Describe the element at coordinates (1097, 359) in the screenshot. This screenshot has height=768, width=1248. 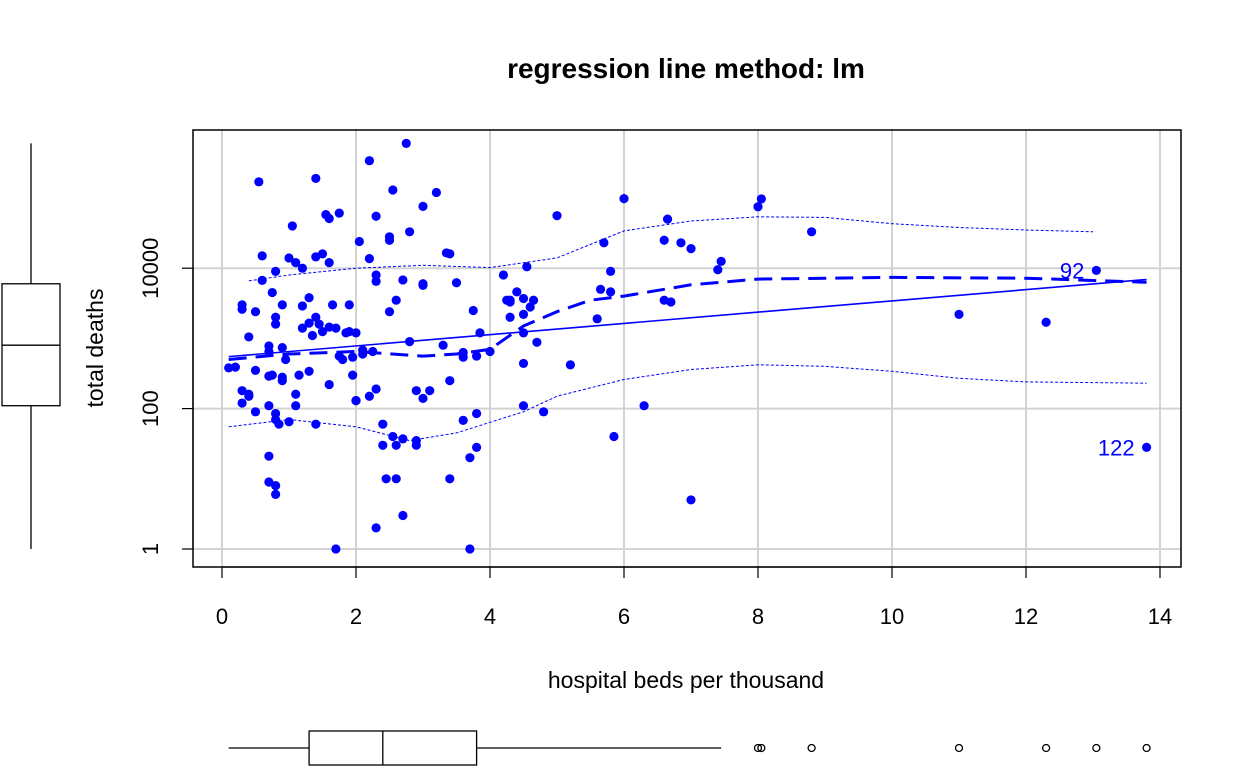
I see `point-labels: 92 122` at that location.